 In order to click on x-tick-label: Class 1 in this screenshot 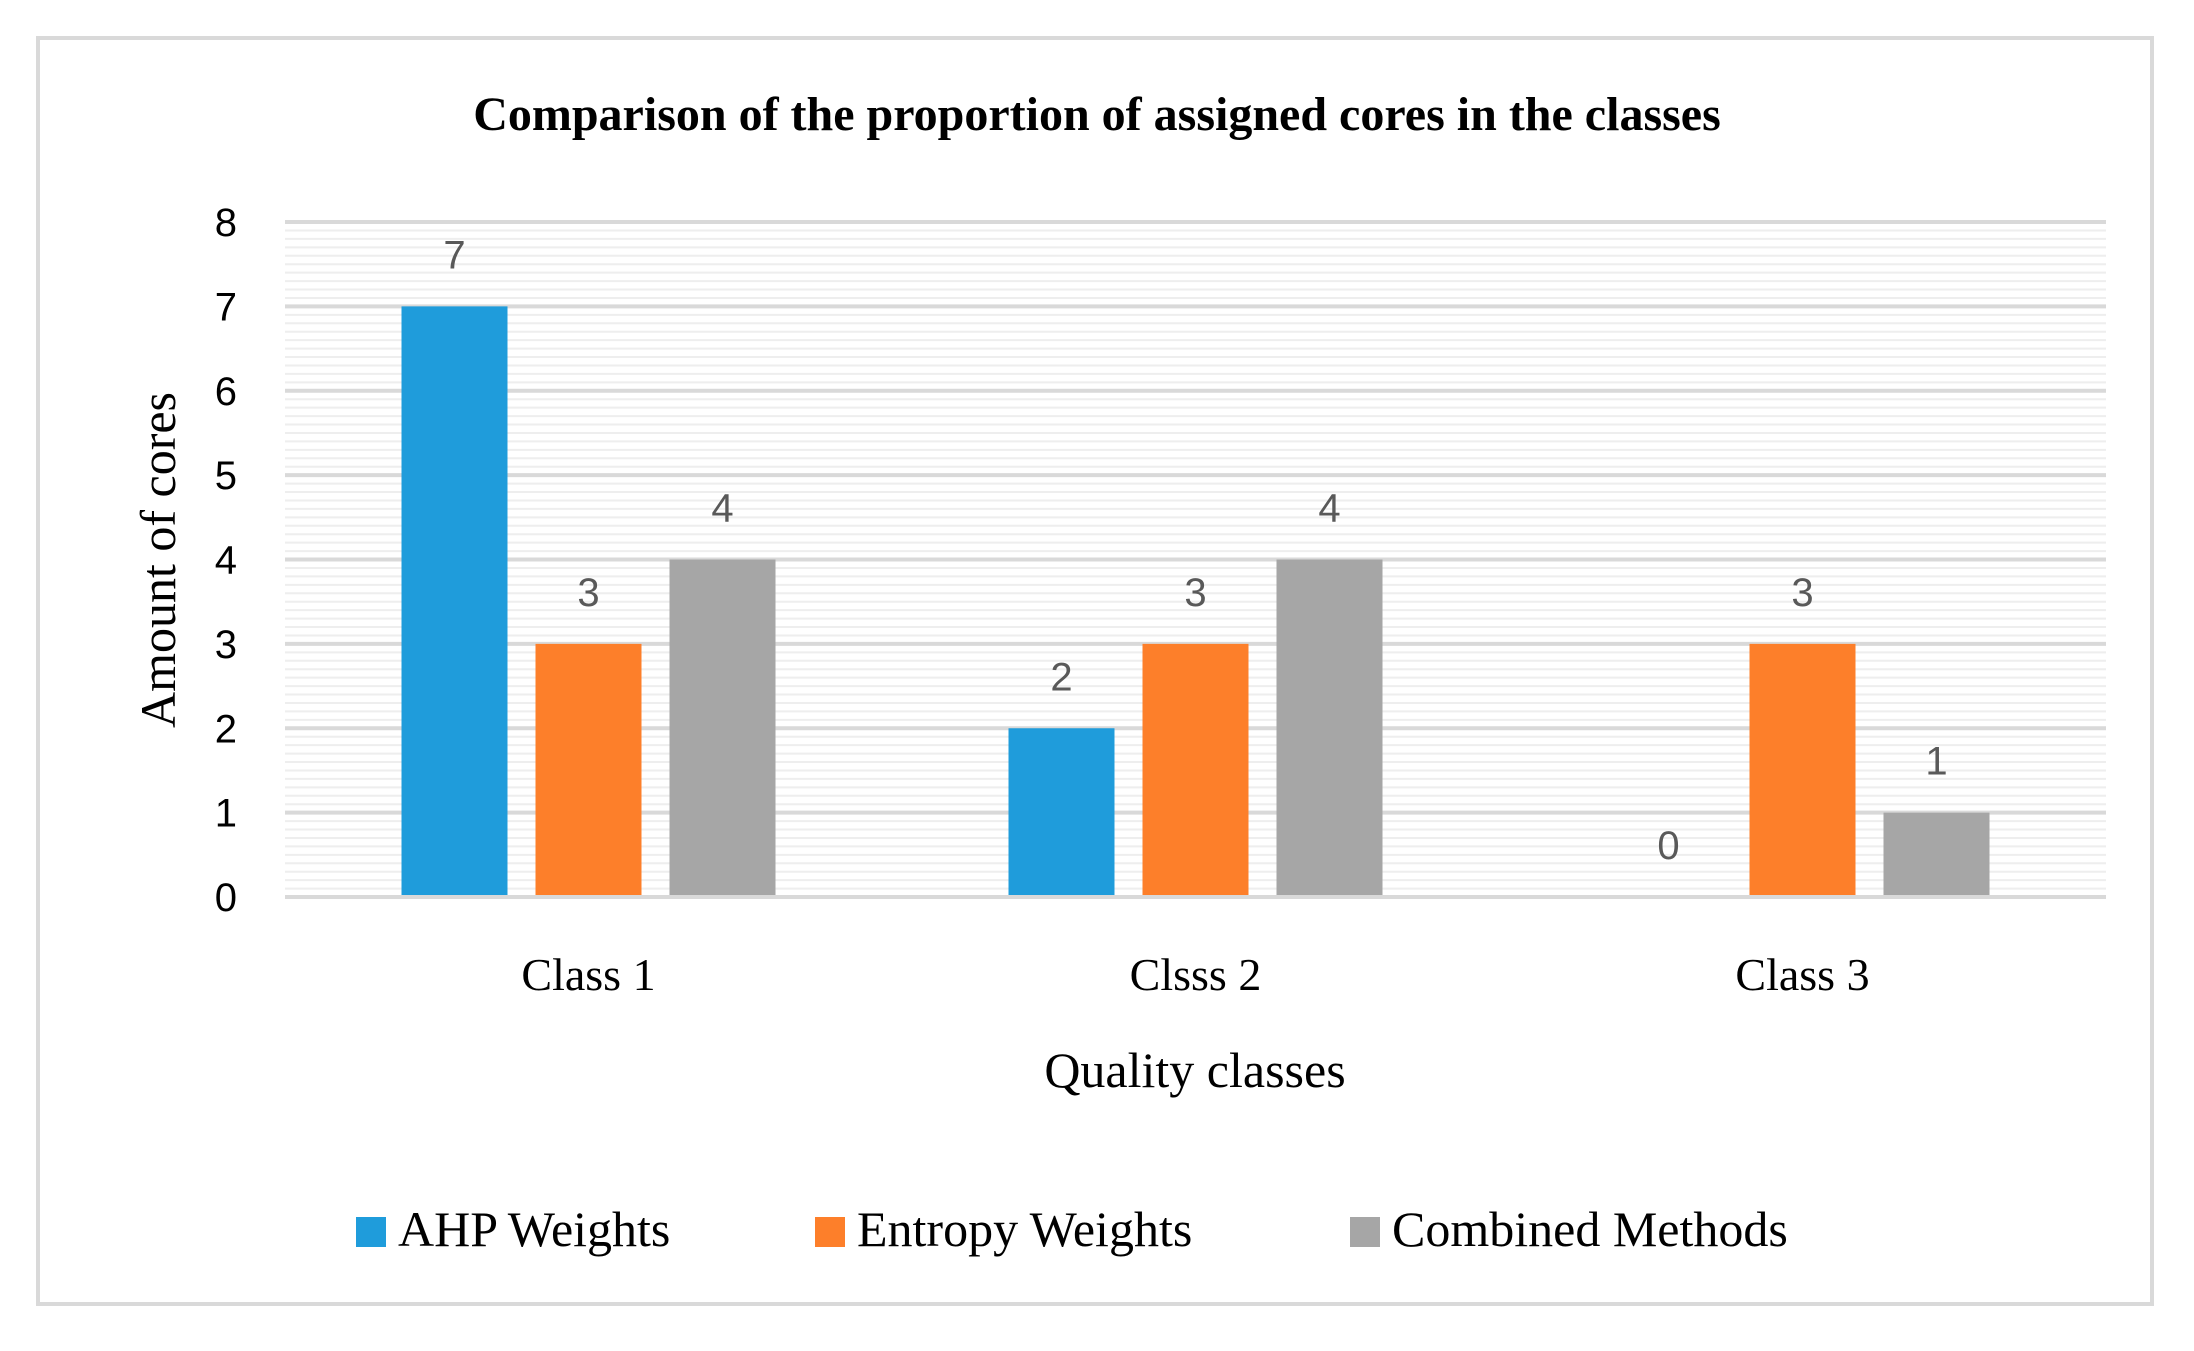, I will do `click(588, 974)`.